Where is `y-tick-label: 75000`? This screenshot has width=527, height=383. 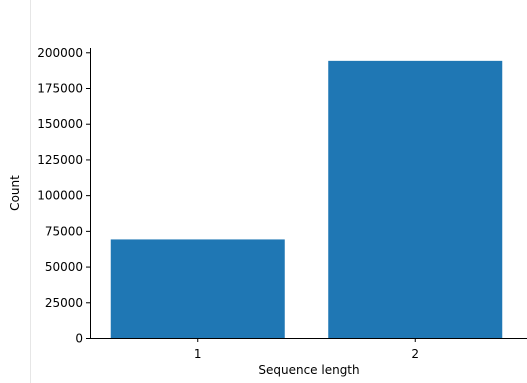 y-tick-label: 75000 is located at coordinates (64, 231).